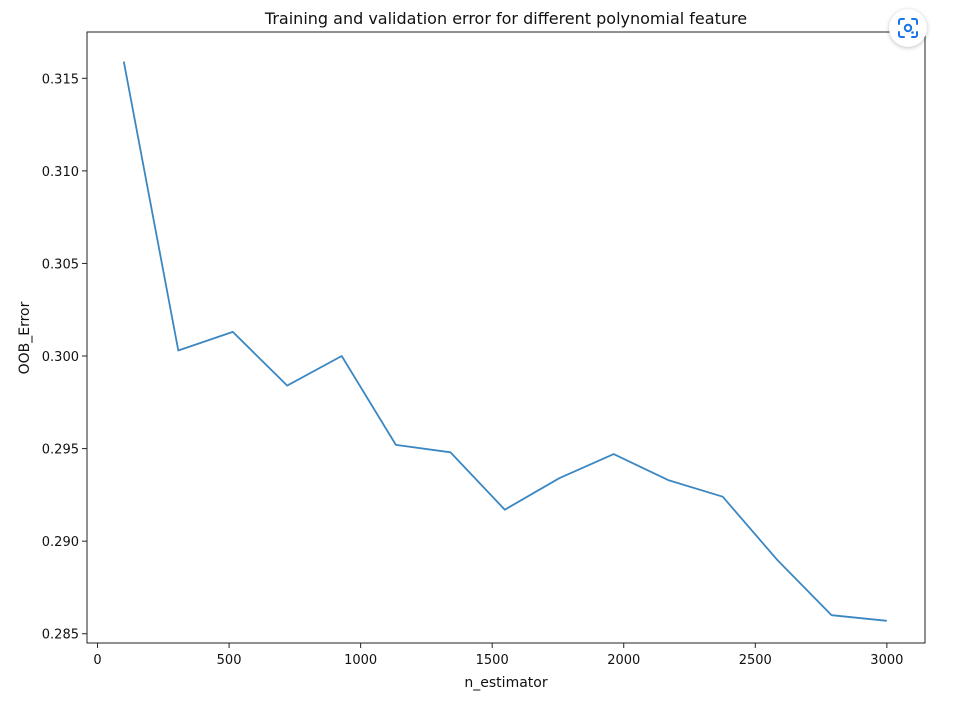 The image size is (960, 710). What do you see at coordinates (60, 264) in the screenshot?
I see `y-tick-label: 0.305` at bounding box center [60, 264].